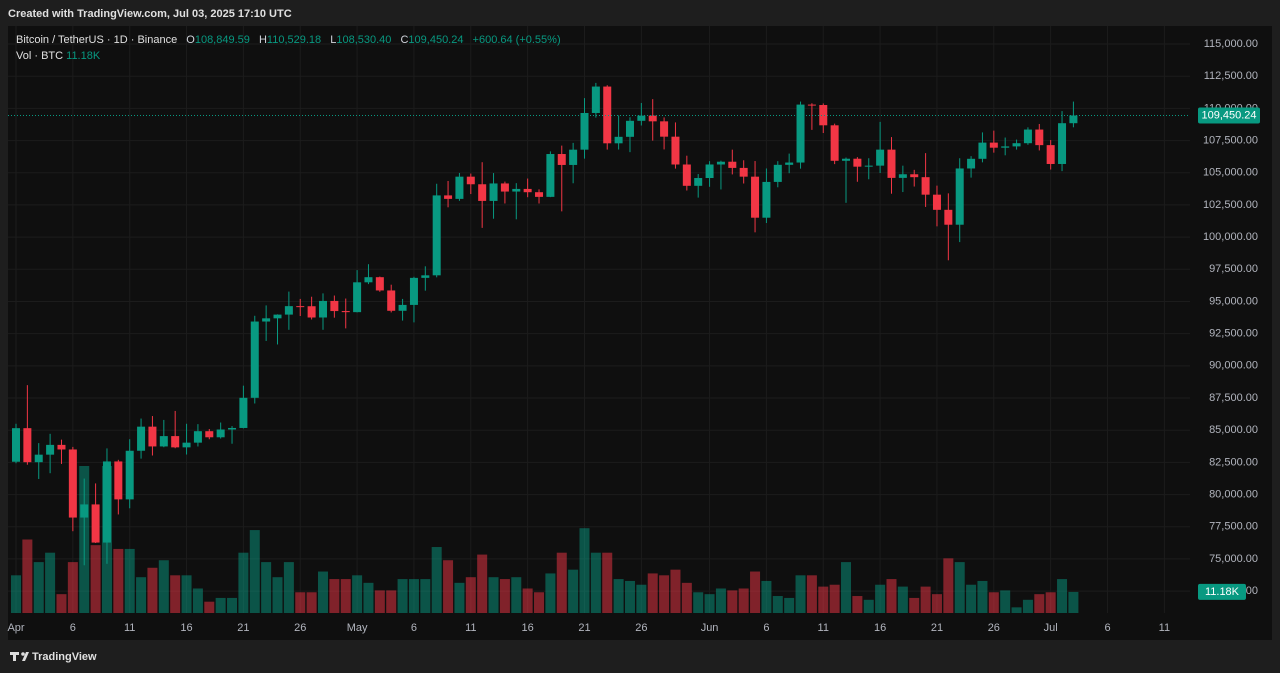  I want to click on low-prefix: L, so click(333, 40).